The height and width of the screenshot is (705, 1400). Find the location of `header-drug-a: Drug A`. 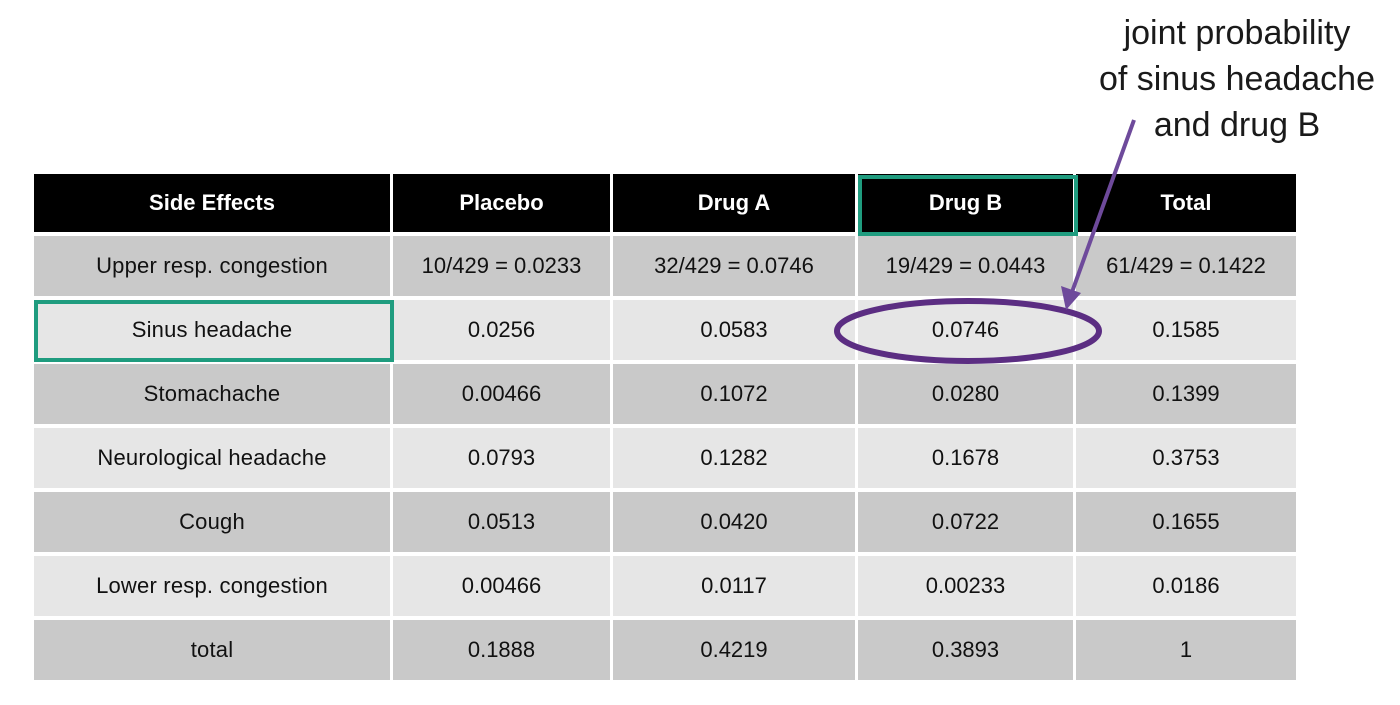

header-drug-a: Drug A is located at coordinates (735, 205).